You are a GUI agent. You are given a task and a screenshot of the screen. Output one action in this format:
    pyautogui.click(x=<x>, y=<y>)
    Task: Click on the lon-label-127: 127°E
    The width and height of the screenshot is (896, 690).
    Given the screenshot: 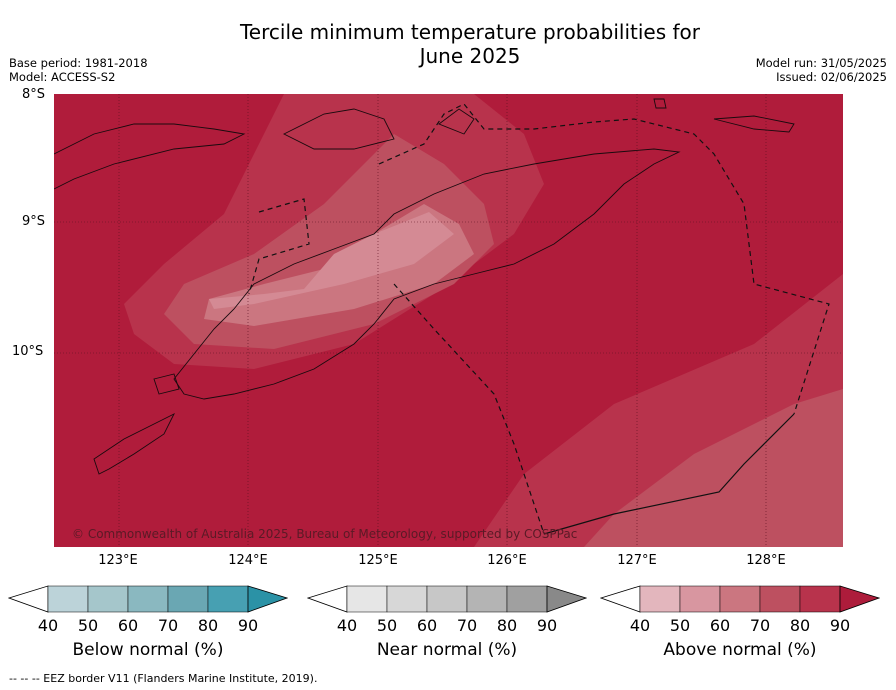 What is the action you would take?
    pyautogui.click(x=637, y=560)
    